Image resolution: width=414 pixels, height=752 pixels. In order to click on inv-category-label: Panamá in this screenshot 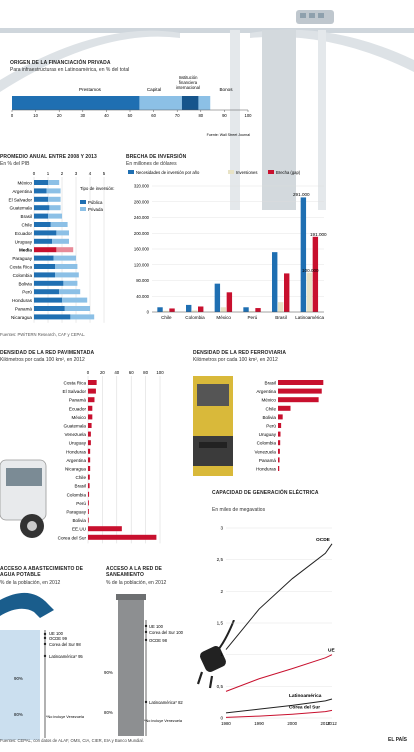, I will do `click(24, 309)`.